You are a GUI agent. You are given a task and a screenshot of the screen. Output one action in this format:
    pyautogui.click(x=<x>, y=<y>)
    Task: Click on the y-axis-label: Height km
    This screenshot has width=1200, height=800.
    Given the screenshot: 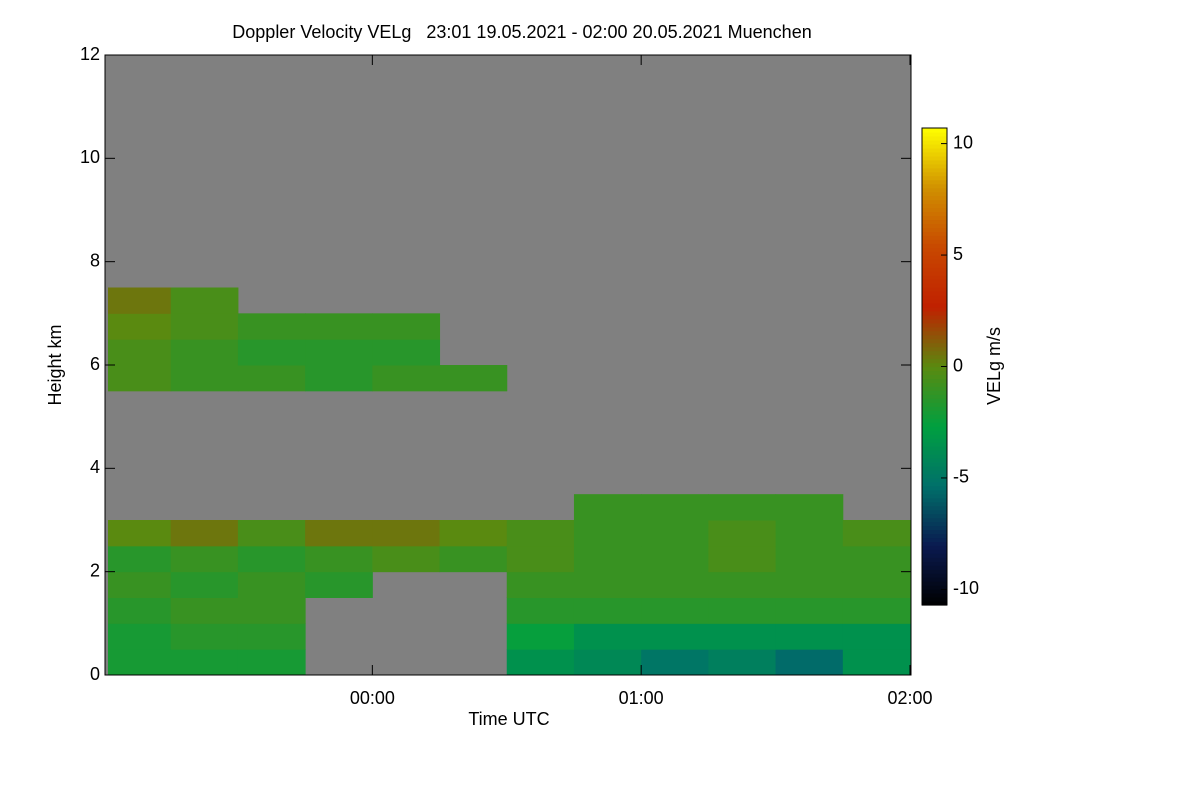 What is the action you would take?
    pyautogui.click(x=55, y=364)
    